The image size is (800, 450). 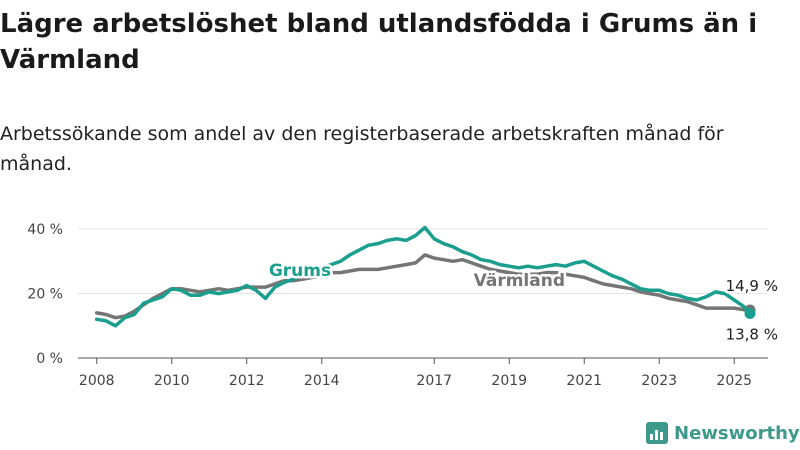 What do you see at coordinates (519, 281) in the screenshot?
I see `series-label-varmland: Värmland` at bounding box center [519, 281].